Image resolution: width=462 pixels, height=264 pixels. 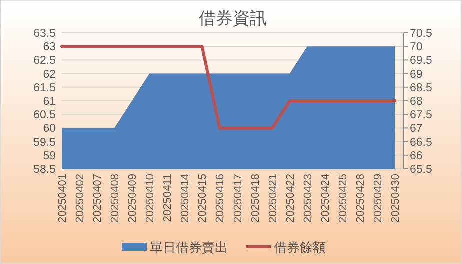 I want to click on x-tick-label: 20250402, so click(x=80, y=198).